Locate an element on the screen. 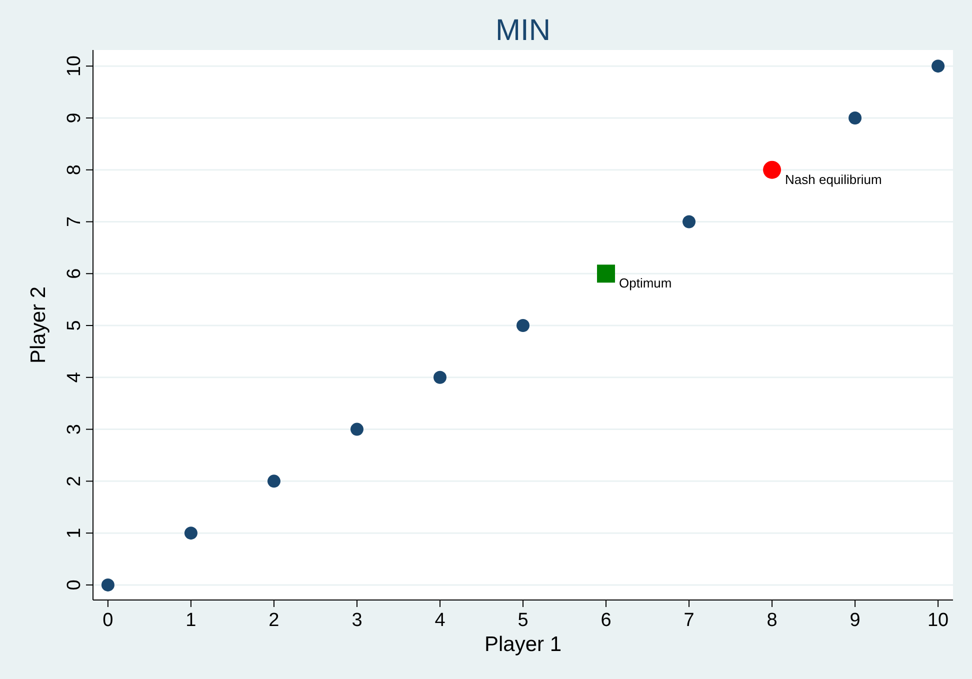 Image resolution: width=972 pixels, height=679 pixels. x-tick-label: 0 is located at coordinates (108, 620).